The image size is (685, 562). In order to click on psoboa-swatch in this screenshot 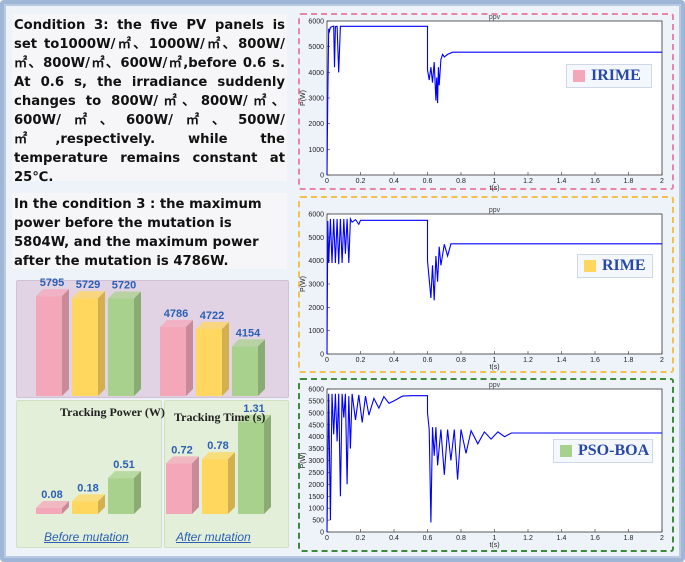, I will do `click(566, 451)`.